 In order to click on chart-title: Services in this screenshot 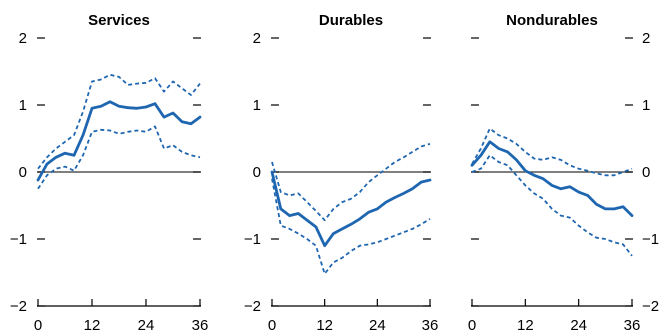, I will do `click(119, 20)`.